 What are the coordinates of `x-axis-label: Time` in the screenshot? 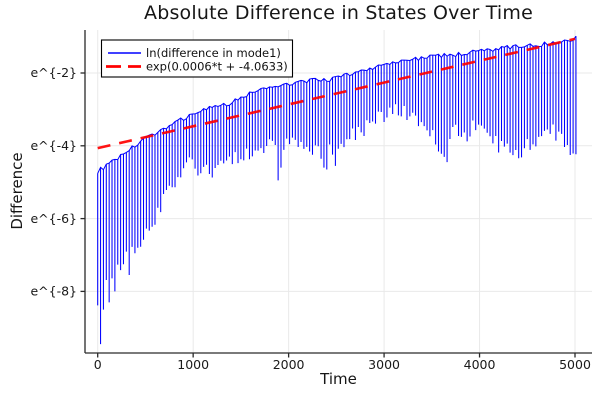 It's located at (338, 379).